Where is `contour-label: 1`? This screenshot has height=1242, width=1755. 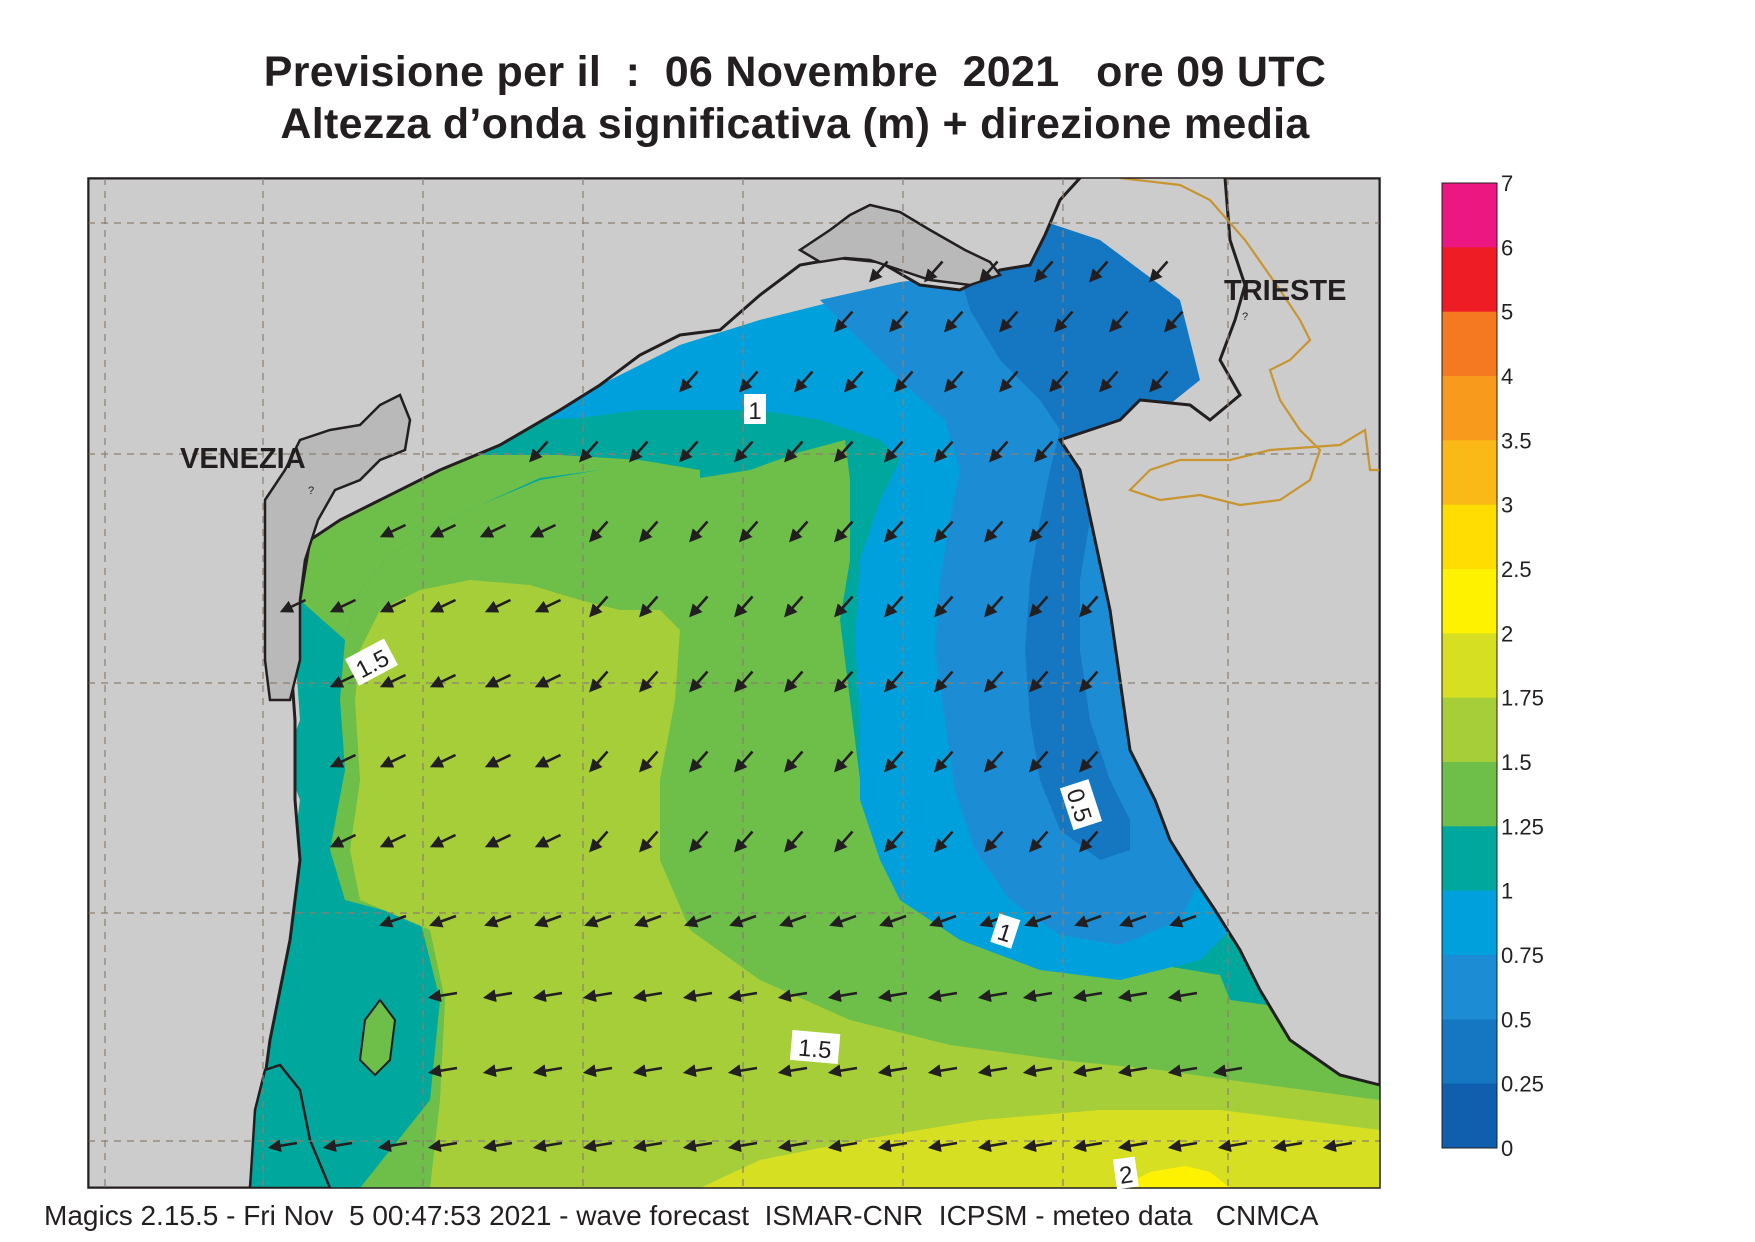
contour-label: 1 is located at coordinates (1005, 931).